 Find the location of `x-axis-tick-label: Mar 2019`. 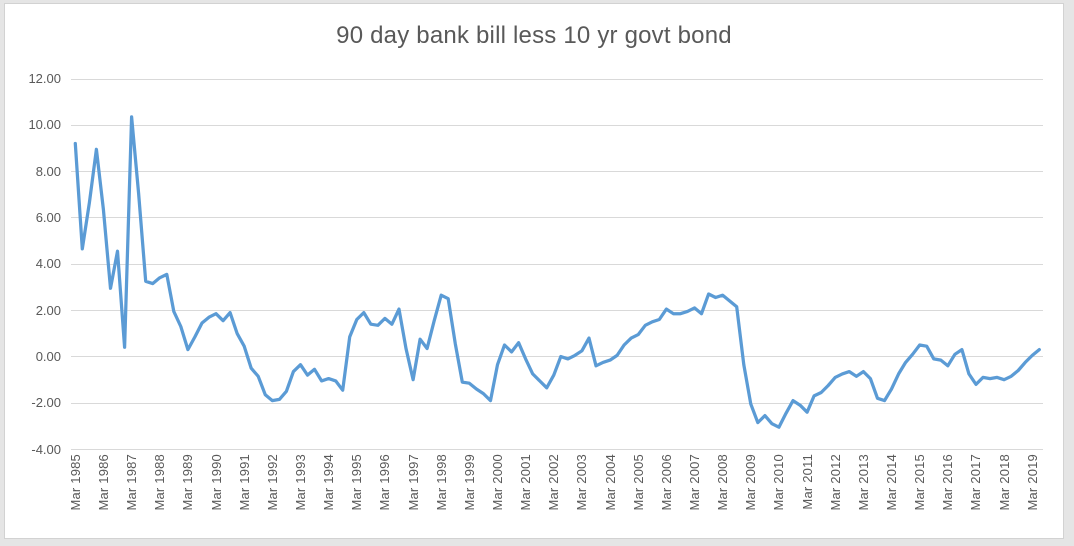

x-axis-tick-label: Mar 2019 is located at coordinates (1032, 482).